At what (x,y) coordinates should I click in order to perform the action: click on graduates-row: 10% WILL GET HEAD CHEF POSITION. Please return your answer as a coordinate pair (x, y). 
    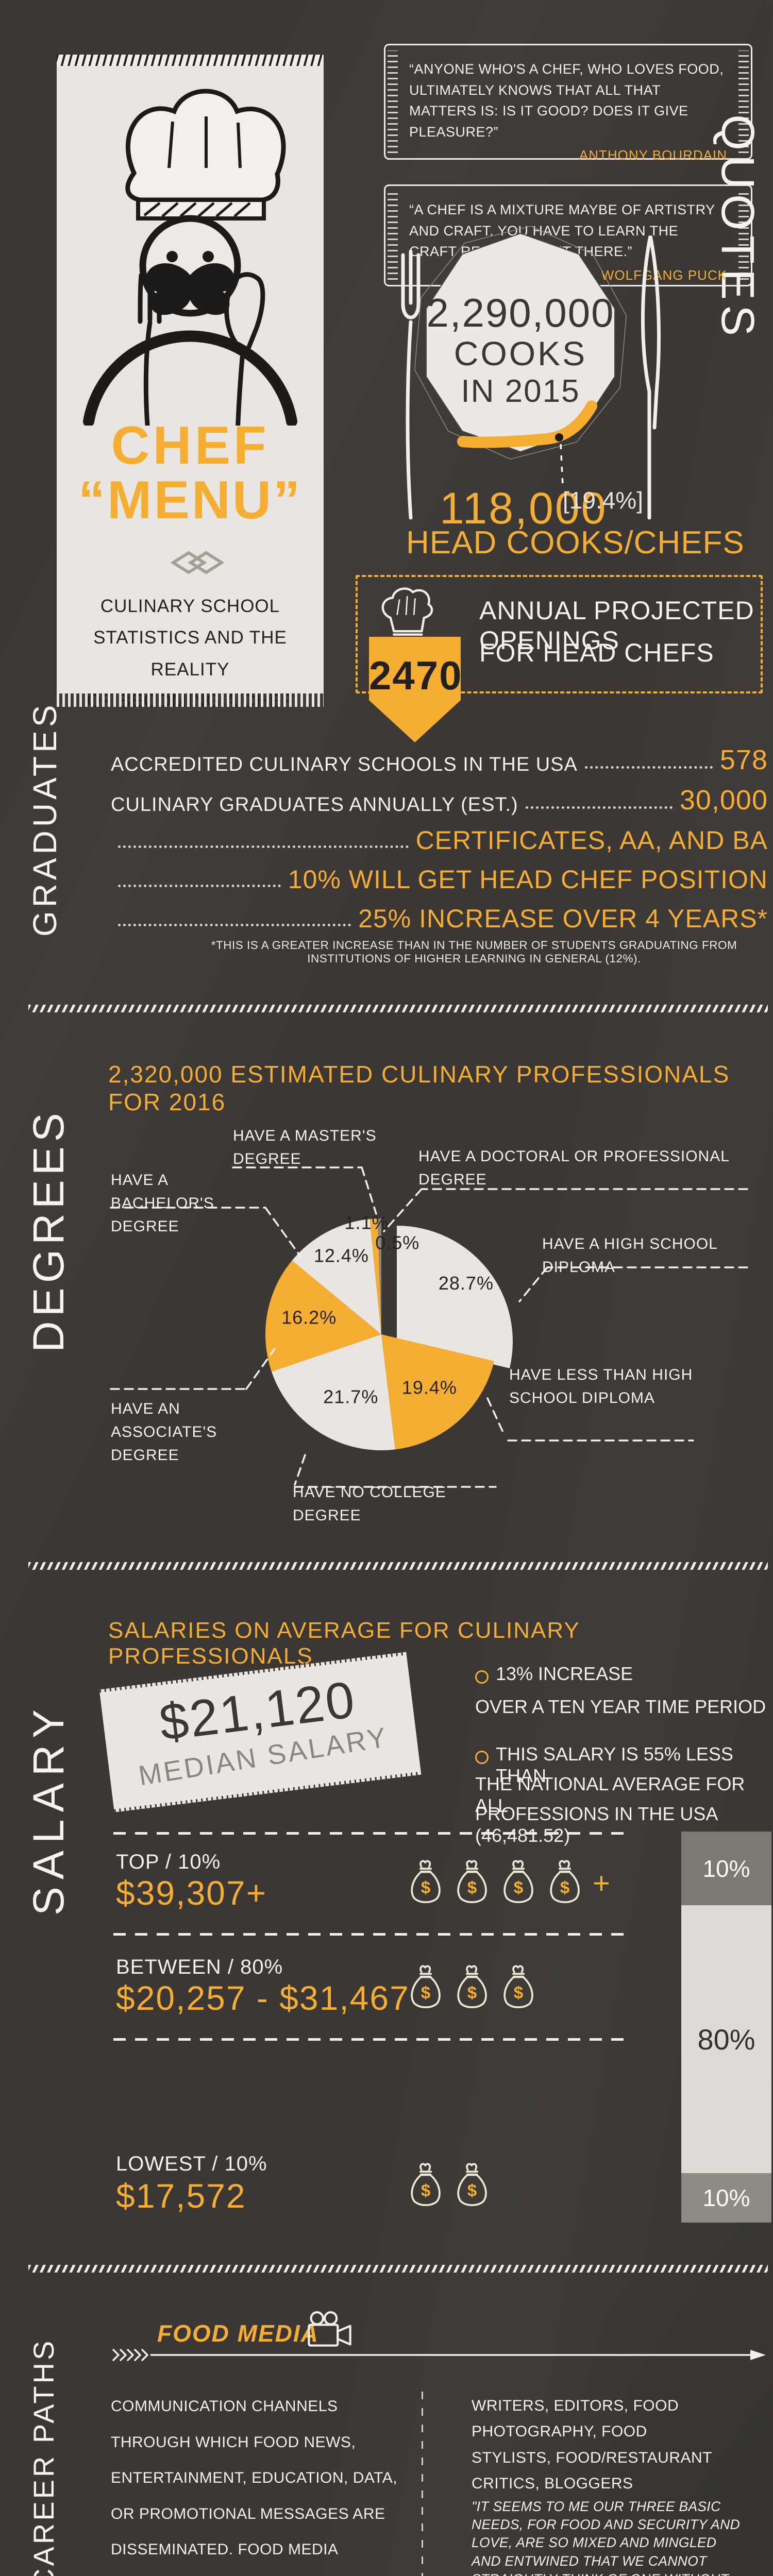
    Looking at the image, I should click on (439, 879).